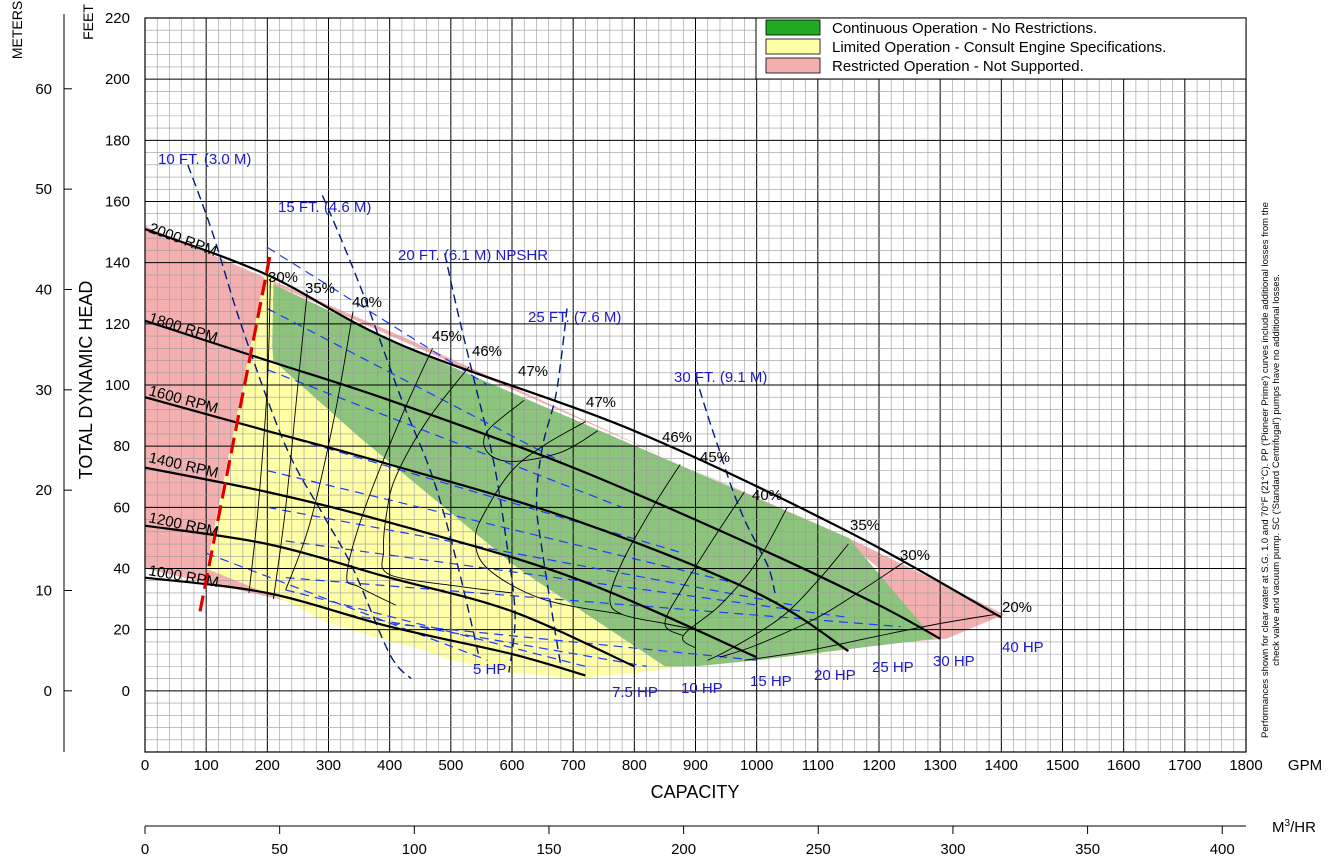  I want to click on y2-tick-label: 60, so click(43, 89).